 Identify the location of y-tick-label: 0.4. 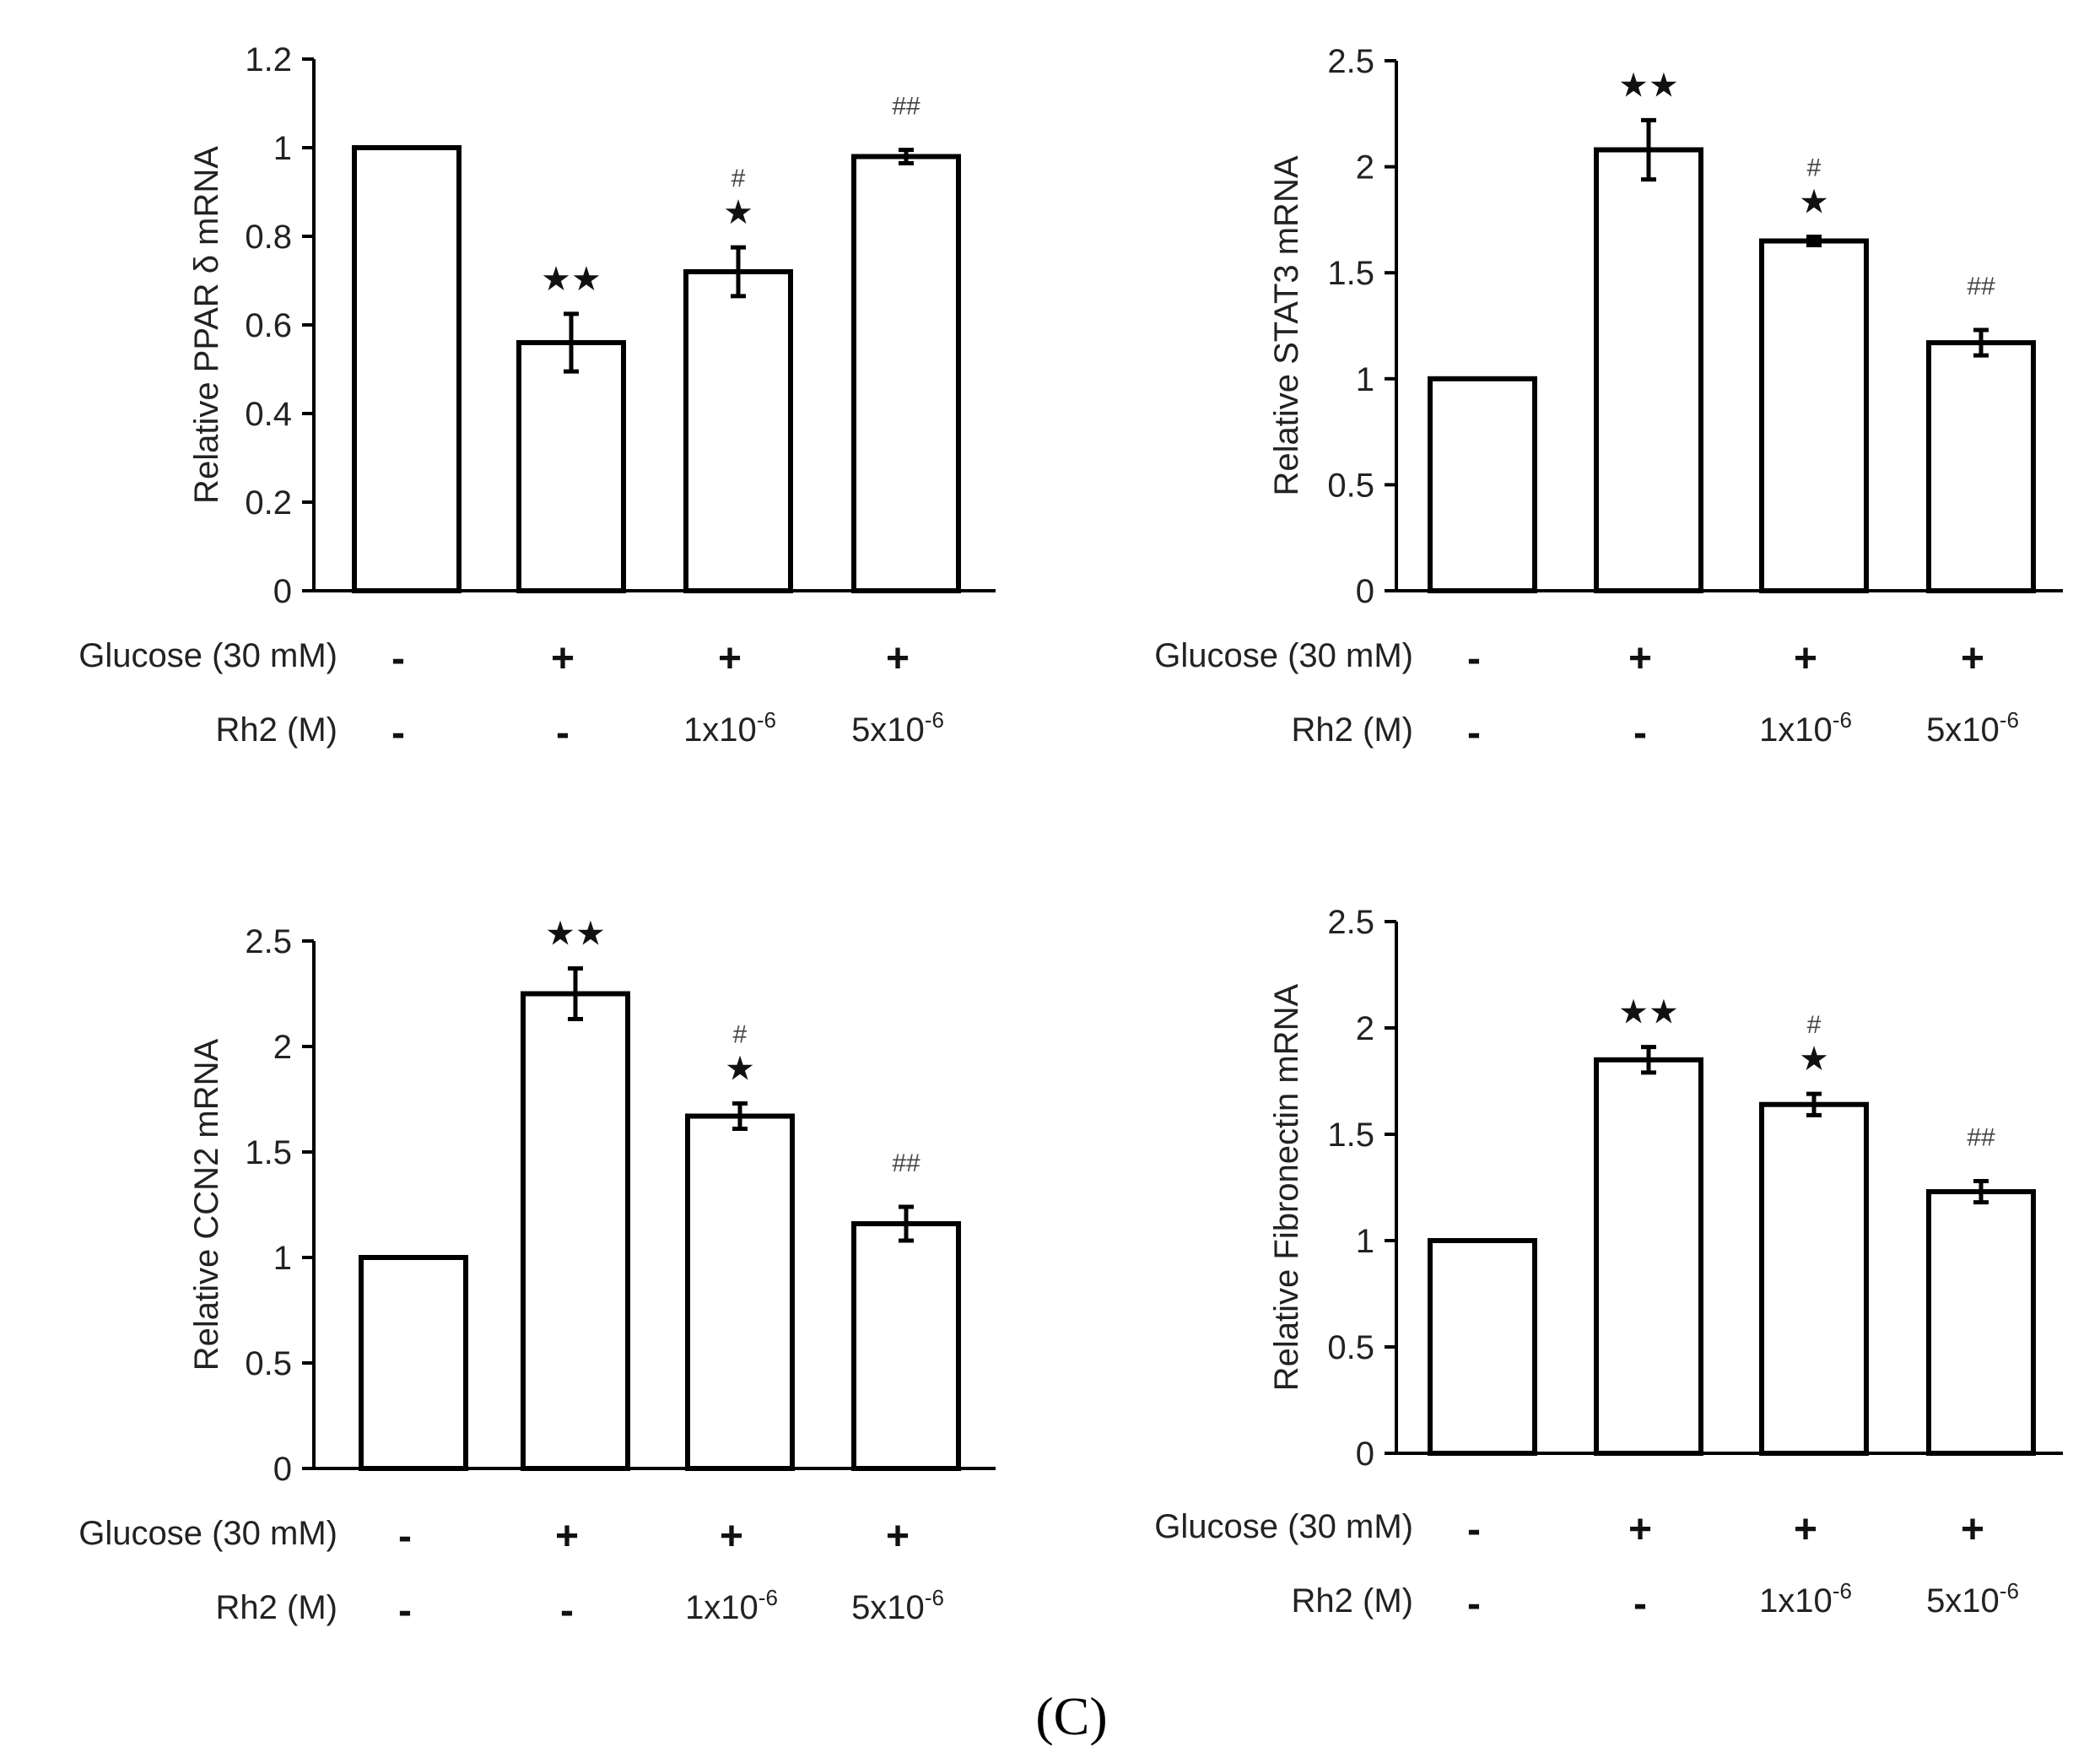
(268, 414).